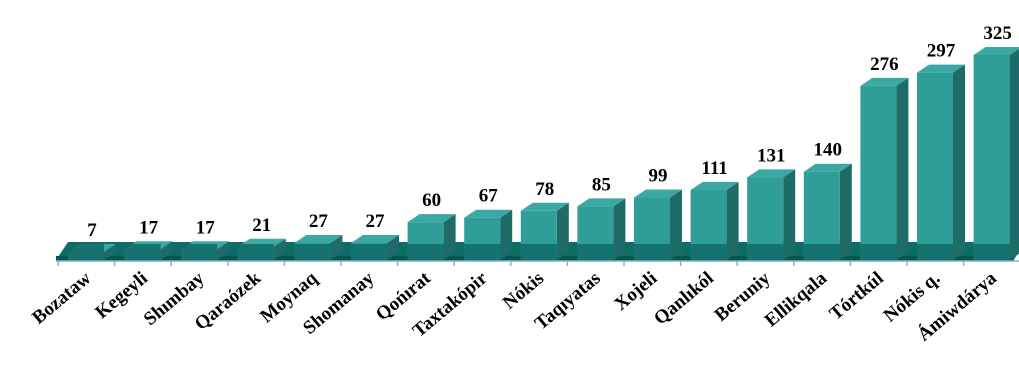 Image resolution: width=1019 pixels, height=383 pixels. I want to click on category-label: Xojeli, so click(636, 291).